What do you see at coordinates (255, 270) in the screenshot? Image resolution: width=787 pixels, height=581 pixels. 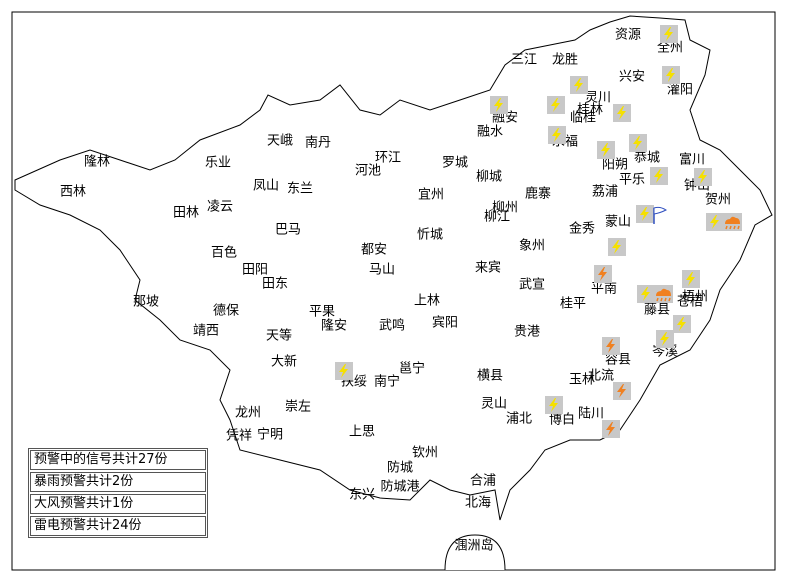 I see `place-label: 田阳` at bounding box center [255, 270].